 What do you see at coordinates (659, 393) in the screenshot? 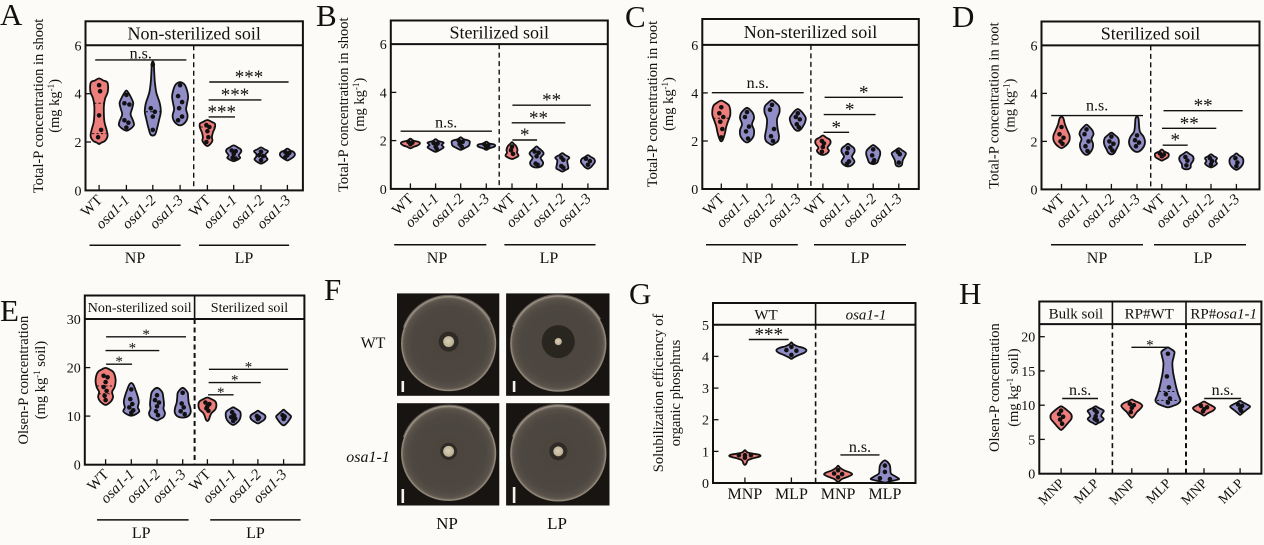
I see `svg-text: Solubilization efficiency of` at bounding box center [659, 393].